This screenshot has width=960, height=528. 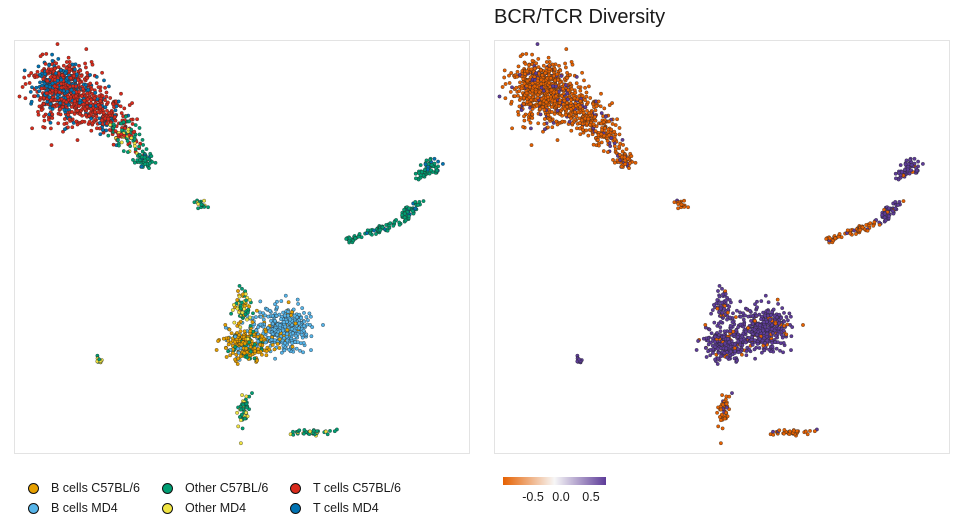 I want to click on colorbar-tick-label: 0.0, so click(x=561, y=497).